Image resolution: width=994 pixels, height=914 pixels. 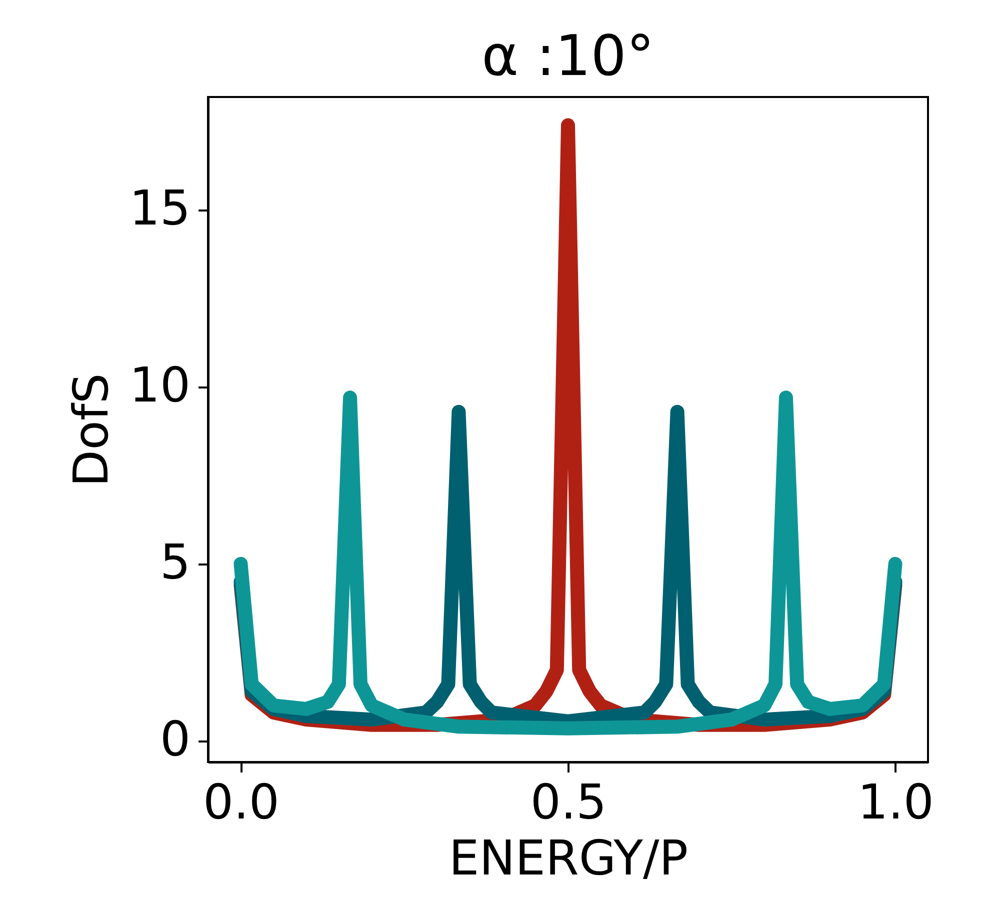 What do you see at coordinates (91, 430) in the screenshot?
I see `y-axis-title: DofS` at bounding box center [91, 430].